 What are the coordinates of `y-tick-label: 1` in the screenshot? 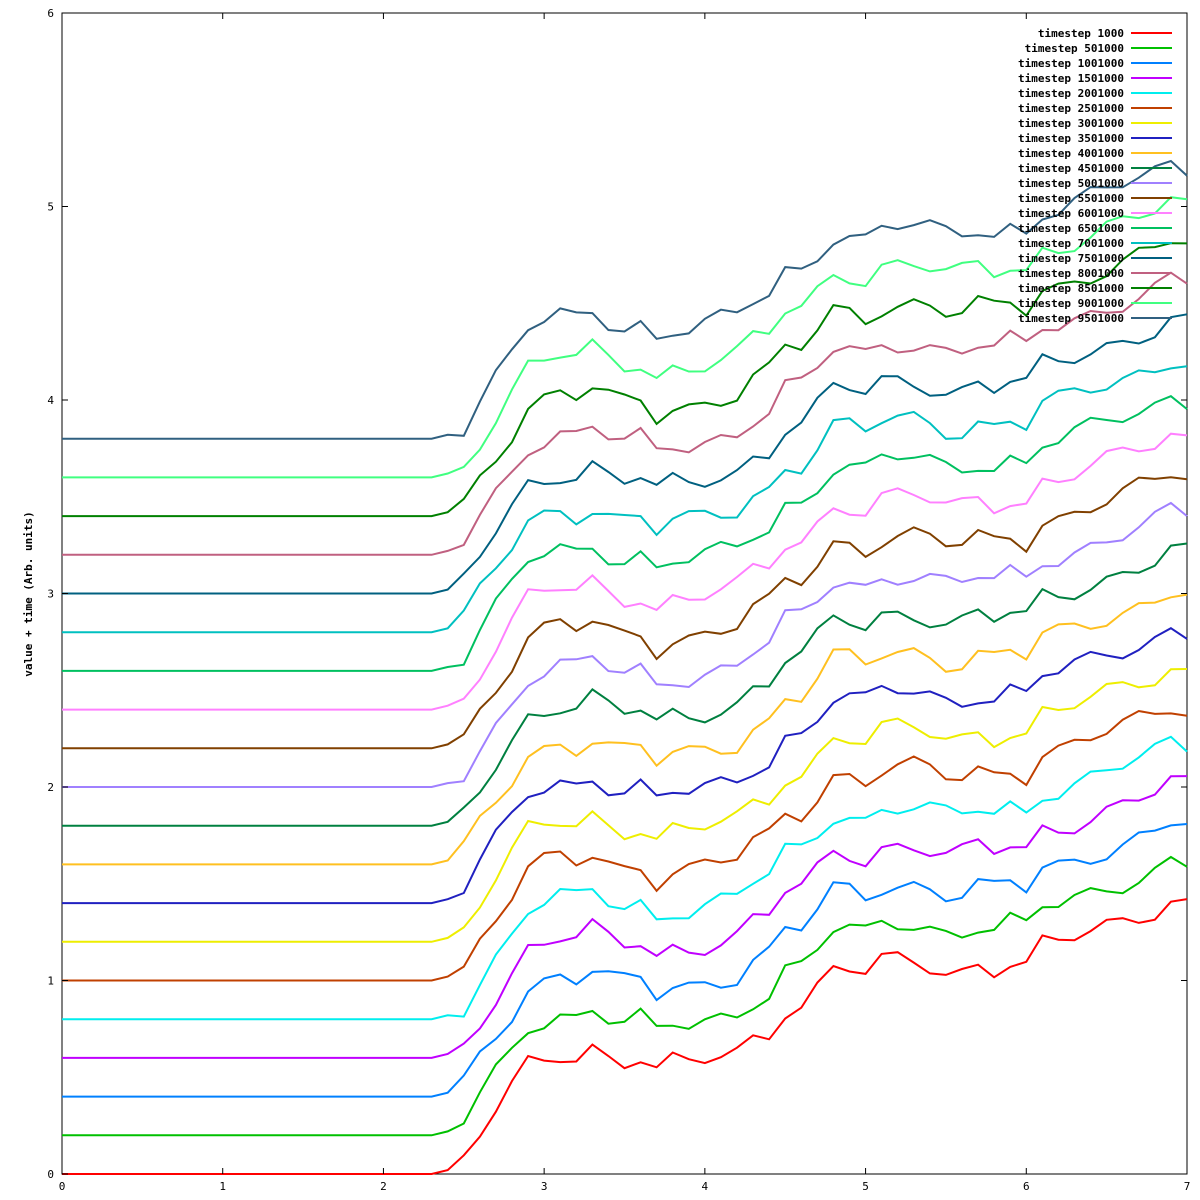 It's located at (50, 981).